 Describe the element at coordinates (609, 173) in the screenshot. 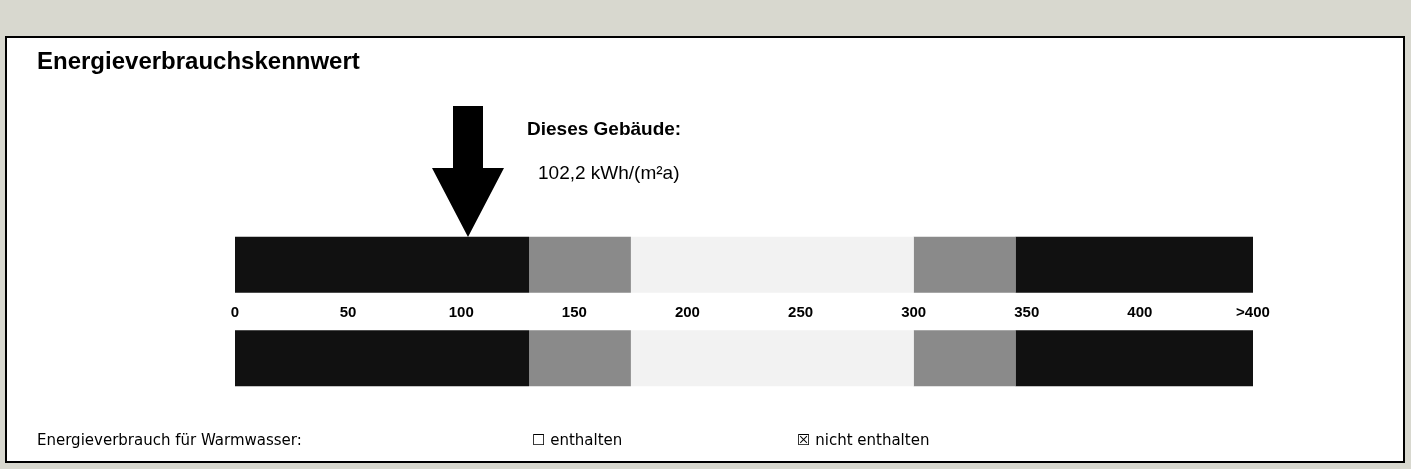

I see `text: 102,2 kWh/(m²a)` at that location.